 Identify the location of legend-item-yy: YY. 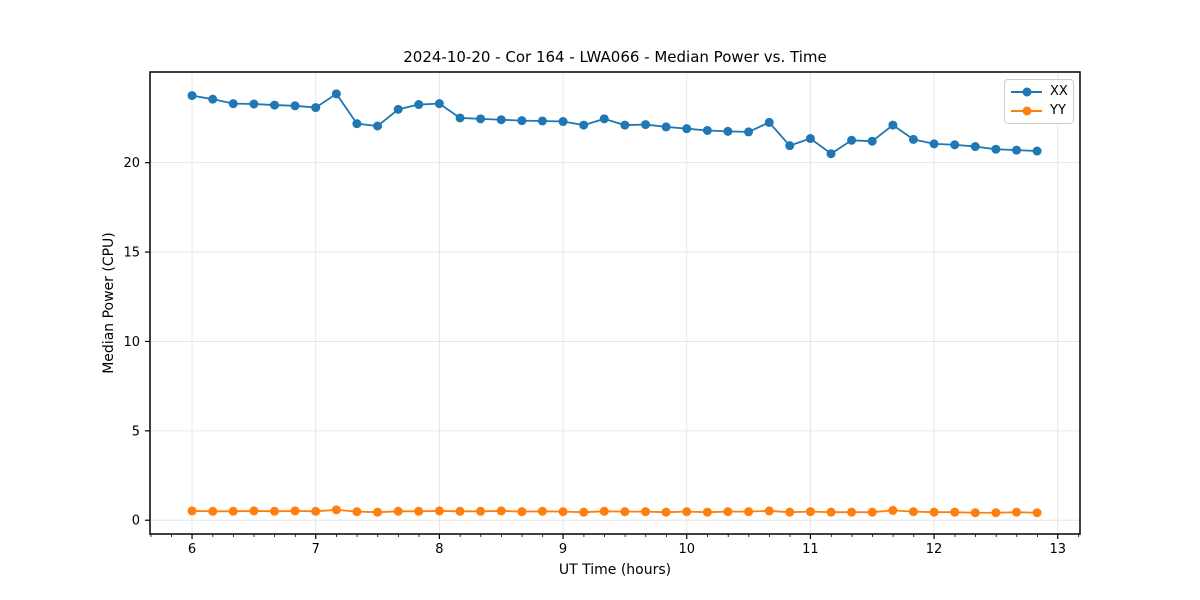
(1040, 111).